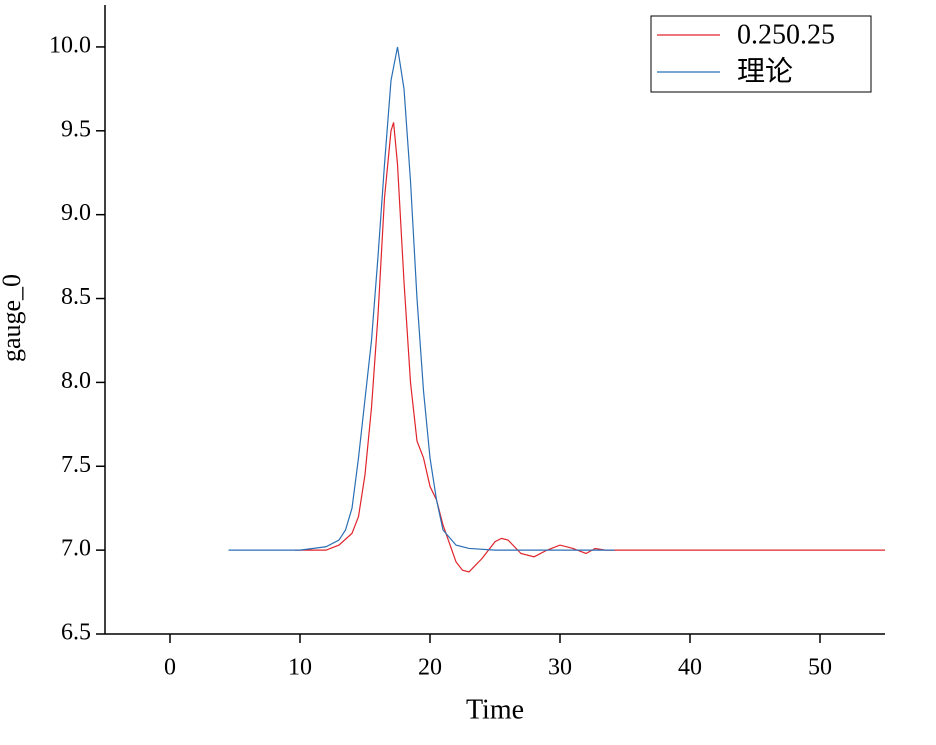 Image resolution: width=936 pixels, height=745 pixels. What do you see at coordinates (300, 668) in the screenshot?
I see `x-tick-label: 10` at bounding box center [300, 668].